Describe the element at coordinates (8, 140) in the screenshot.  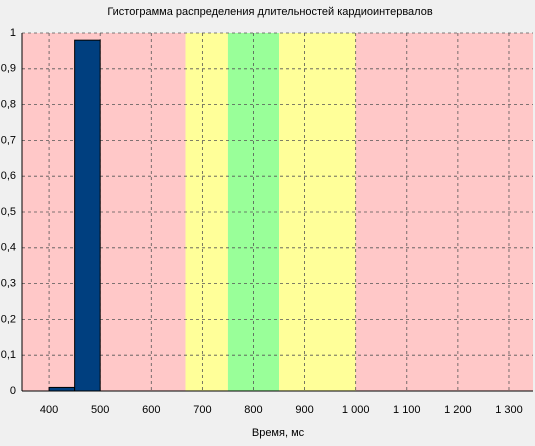
I see `y-tick-label: 0,7` at that location.